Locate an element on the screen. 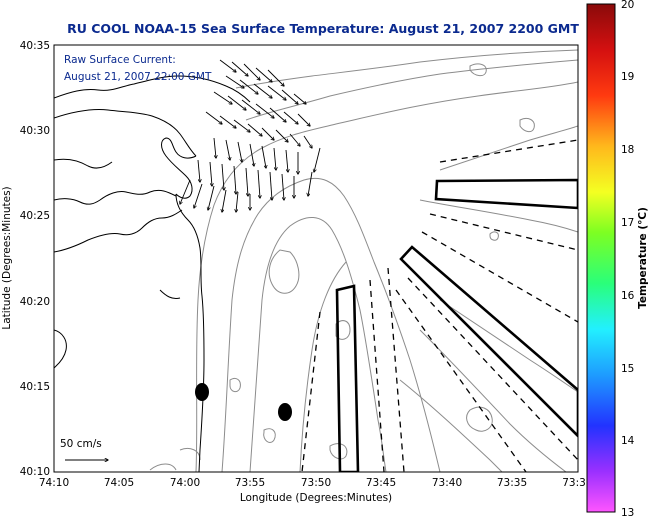 The image size is (651, 518). surface-current-vectors is located at coordinates (250, 135).